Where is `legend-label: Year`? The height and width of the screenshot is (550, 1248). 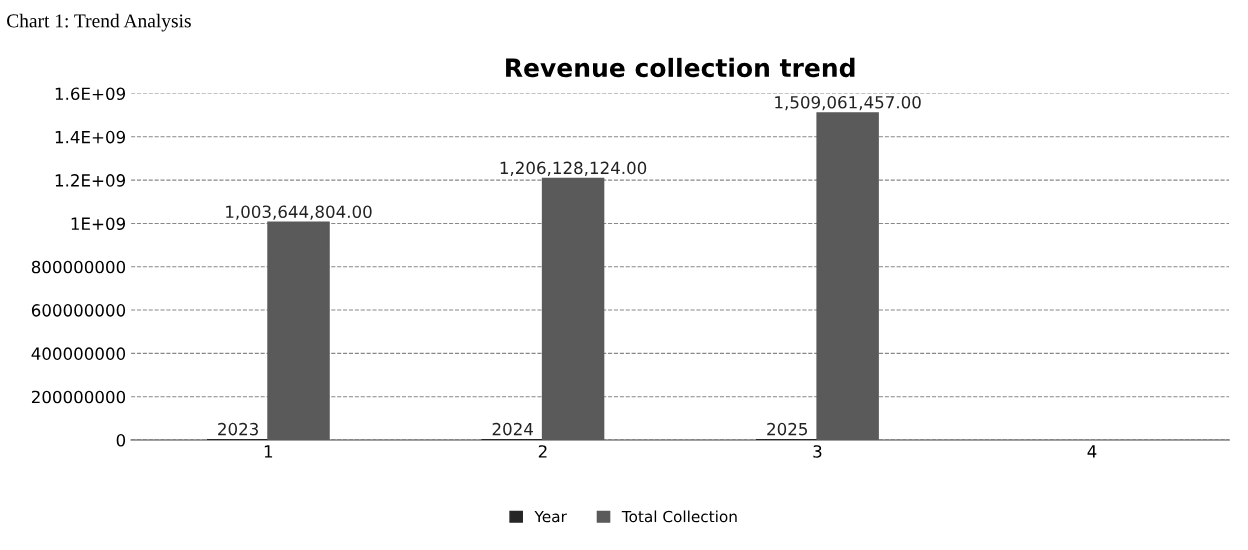
legend-label: Year is located at coordinates (550, 516).